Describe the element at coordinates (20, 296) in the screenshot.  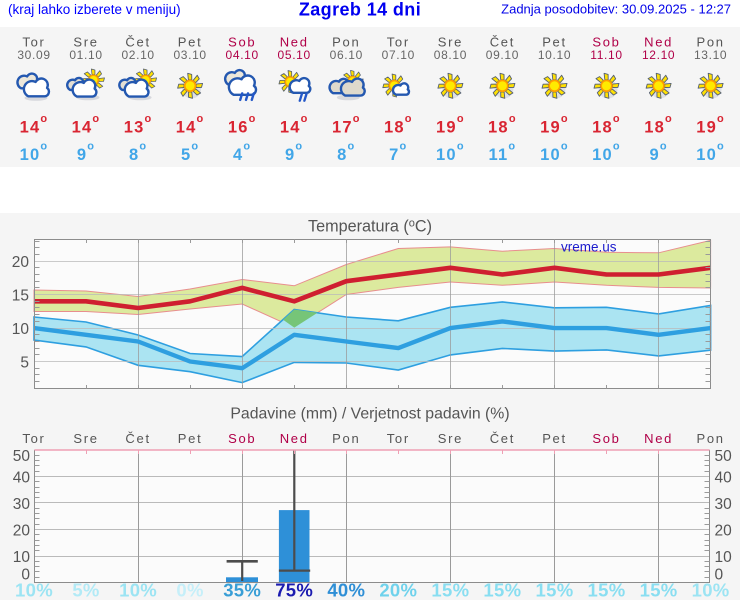
I see `svg-text: 15` at that location.